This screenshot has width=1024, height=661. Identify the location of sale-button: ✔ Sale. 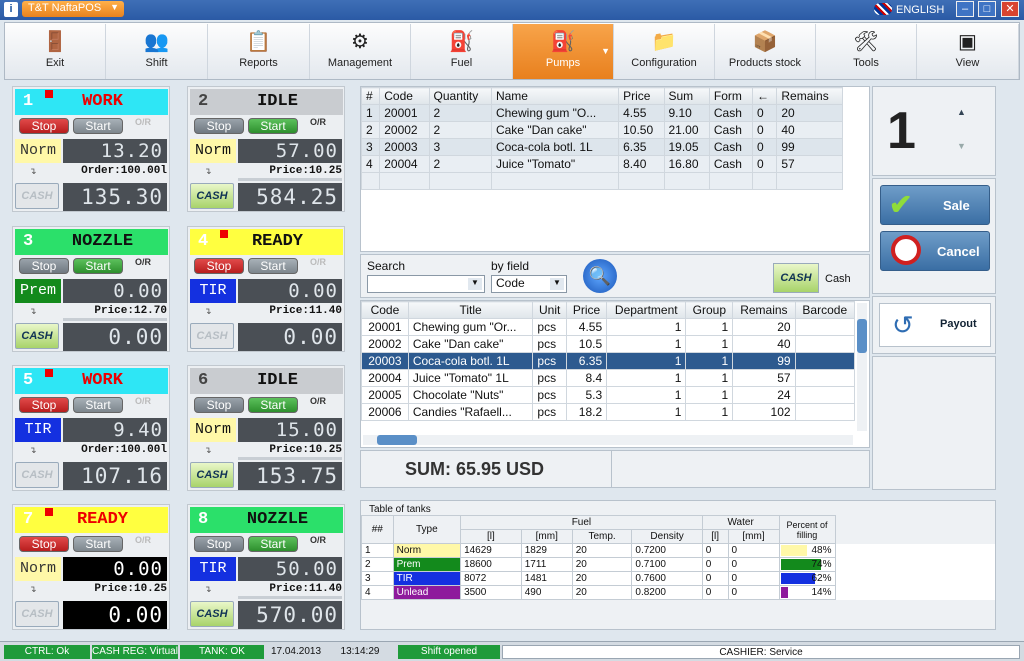
(935, 205).